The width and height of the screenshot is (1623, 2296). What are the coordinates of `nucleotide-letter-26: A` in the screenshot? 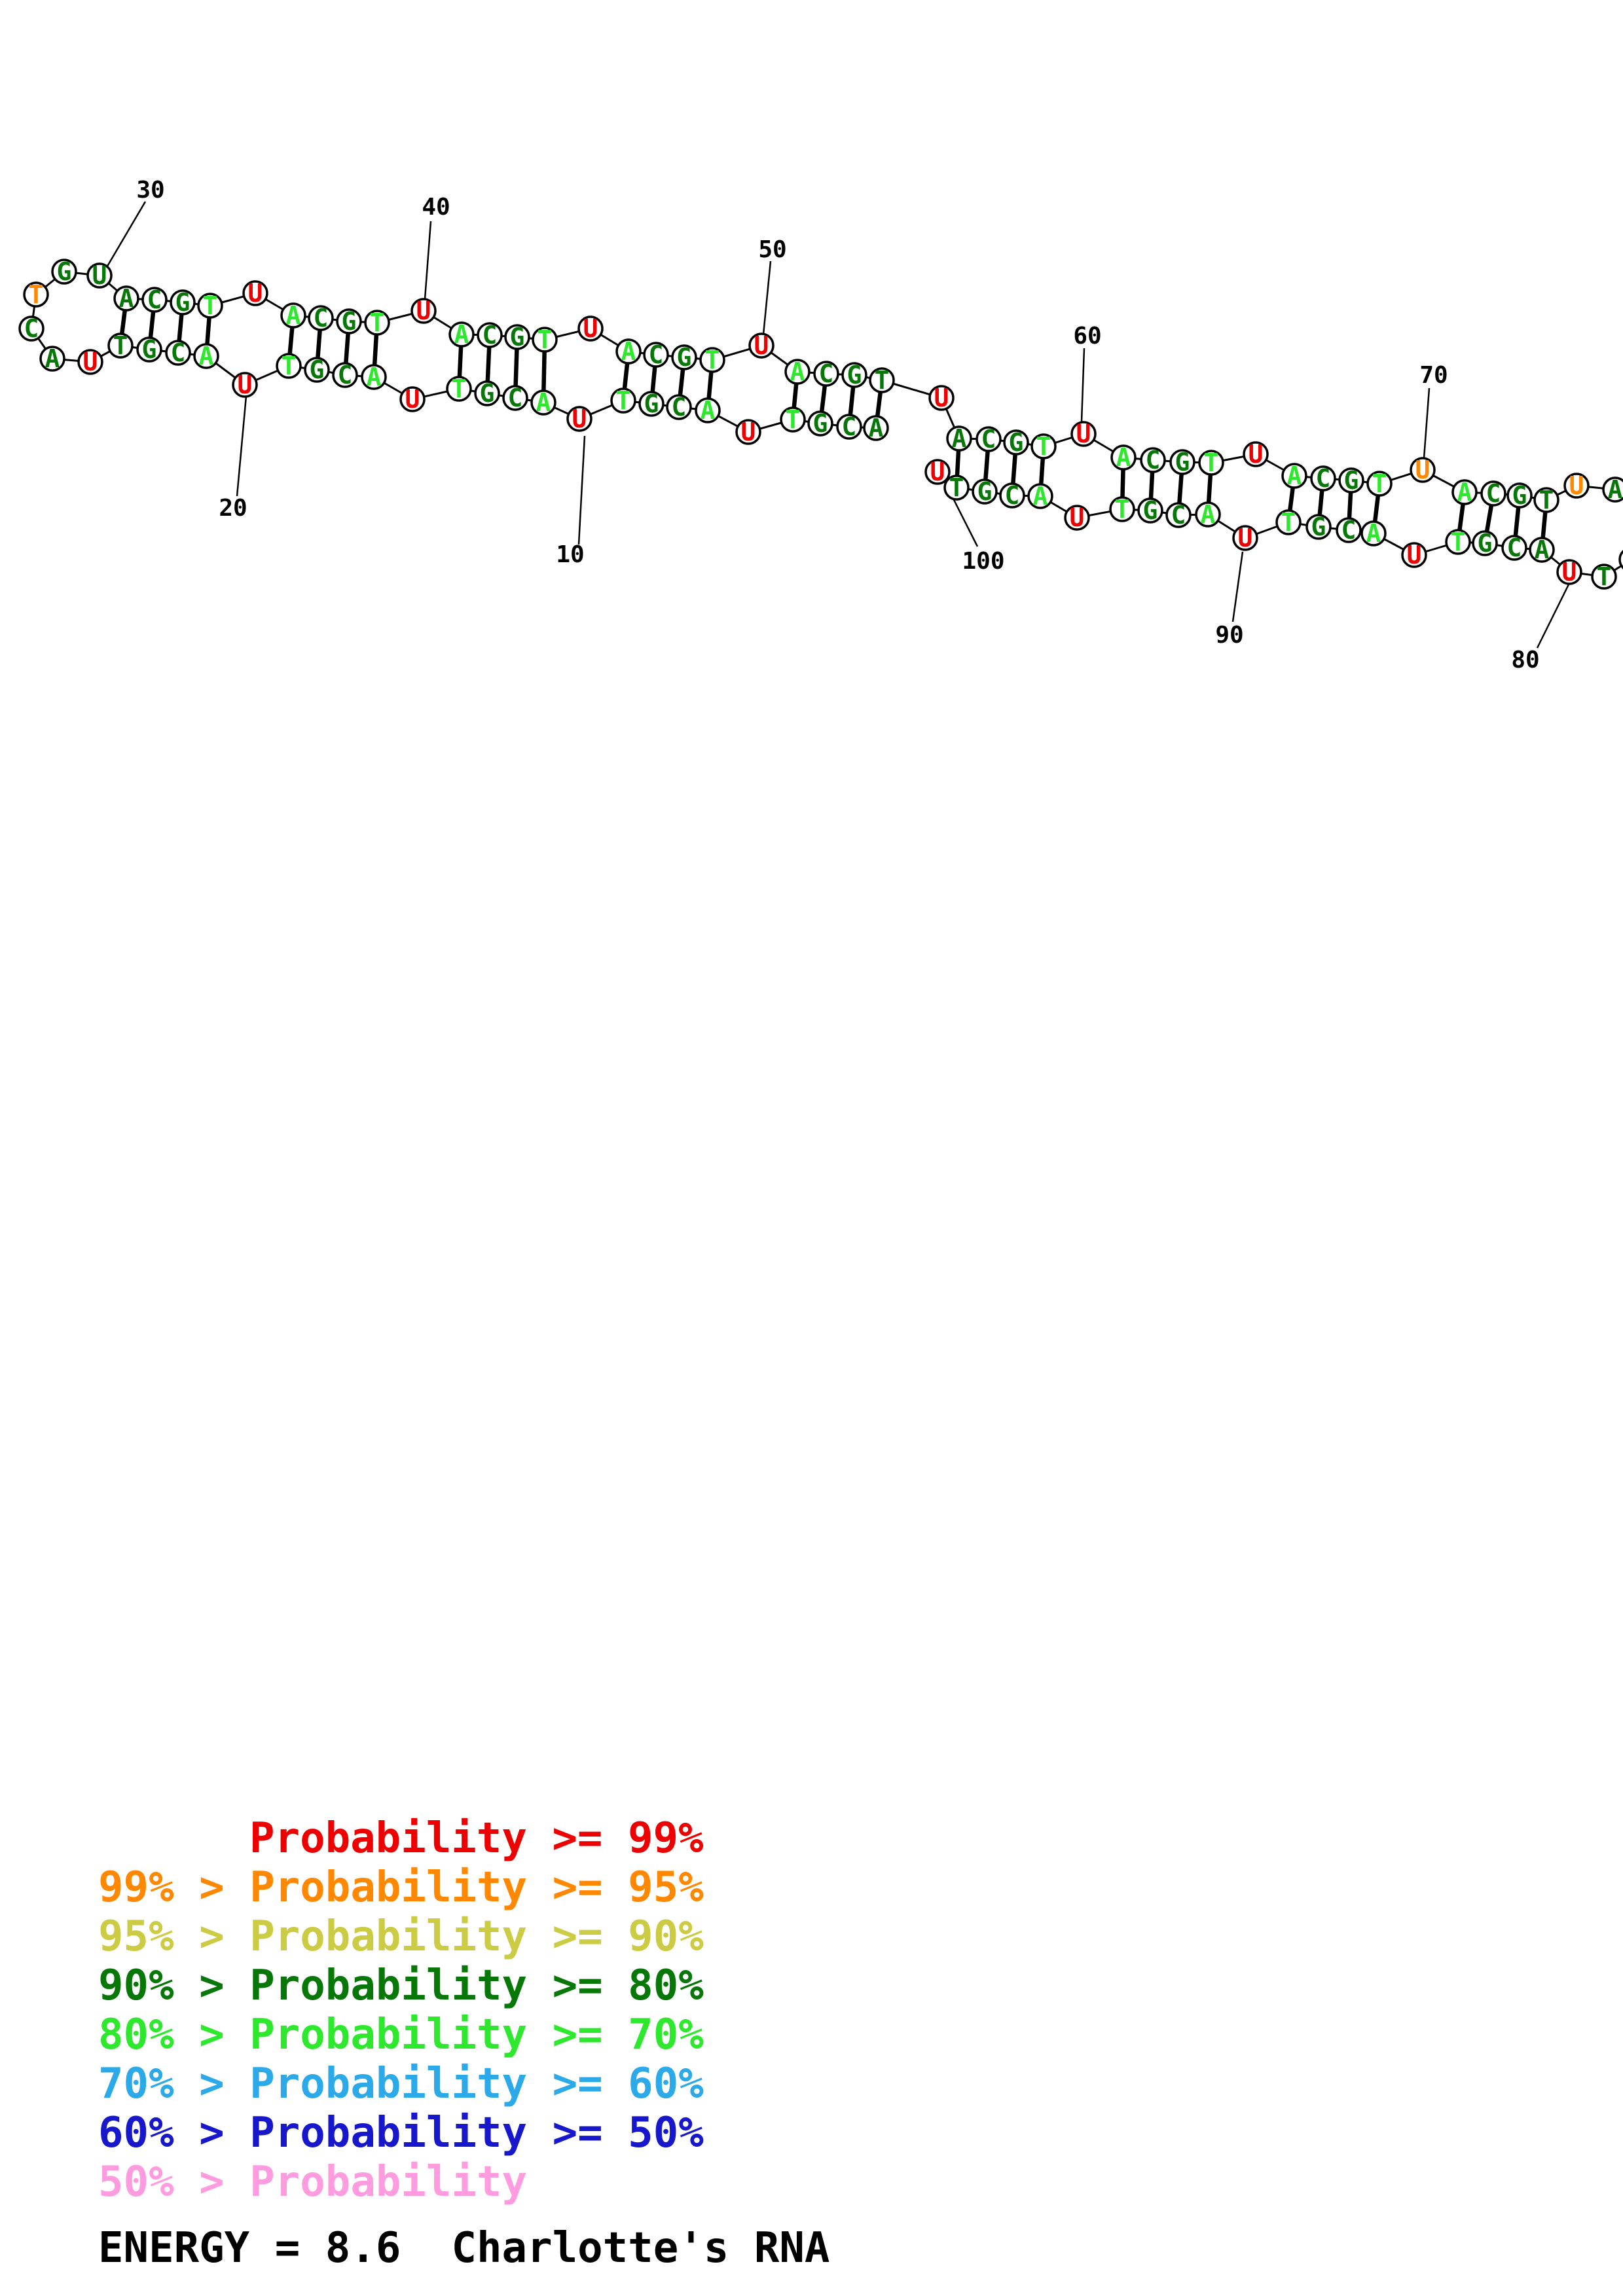 It's located at (52, 358).